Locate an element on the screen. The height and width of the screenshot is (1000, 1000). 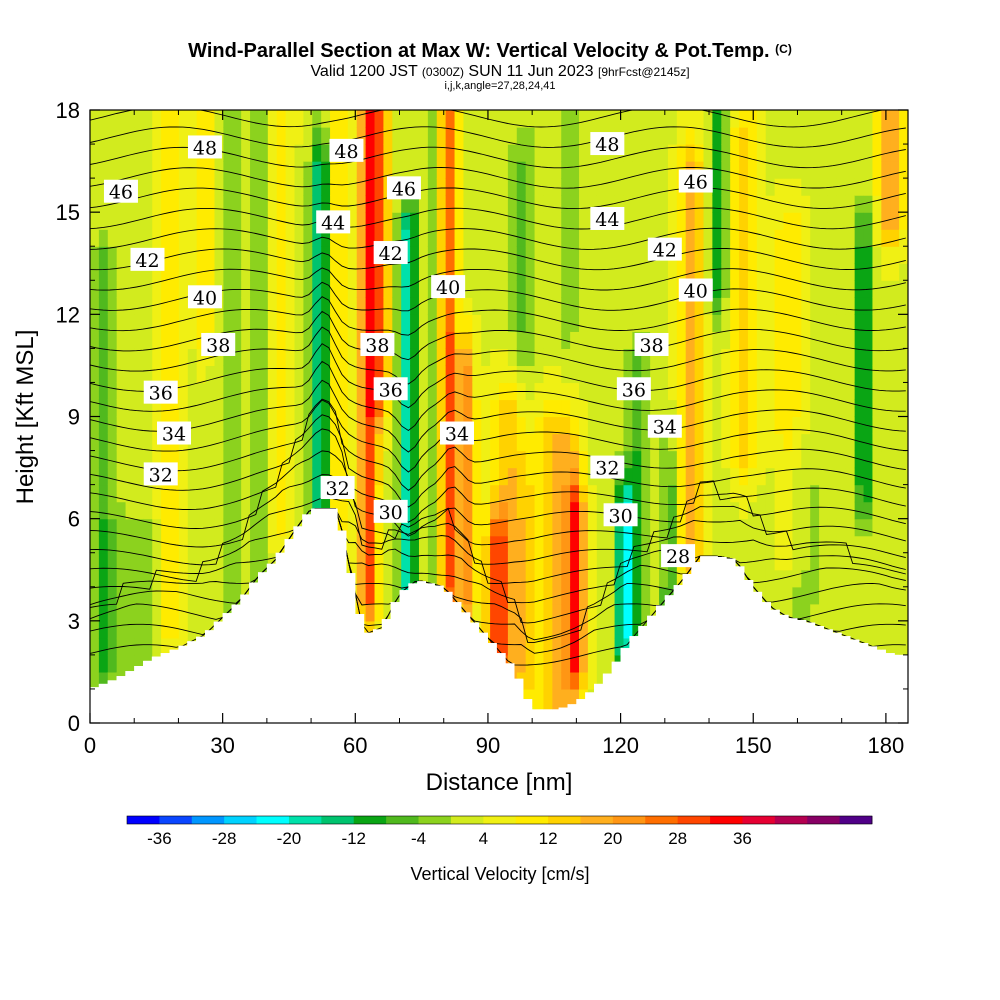
subtitle-utc: (0300Z) is located at coordinates (443, 72).